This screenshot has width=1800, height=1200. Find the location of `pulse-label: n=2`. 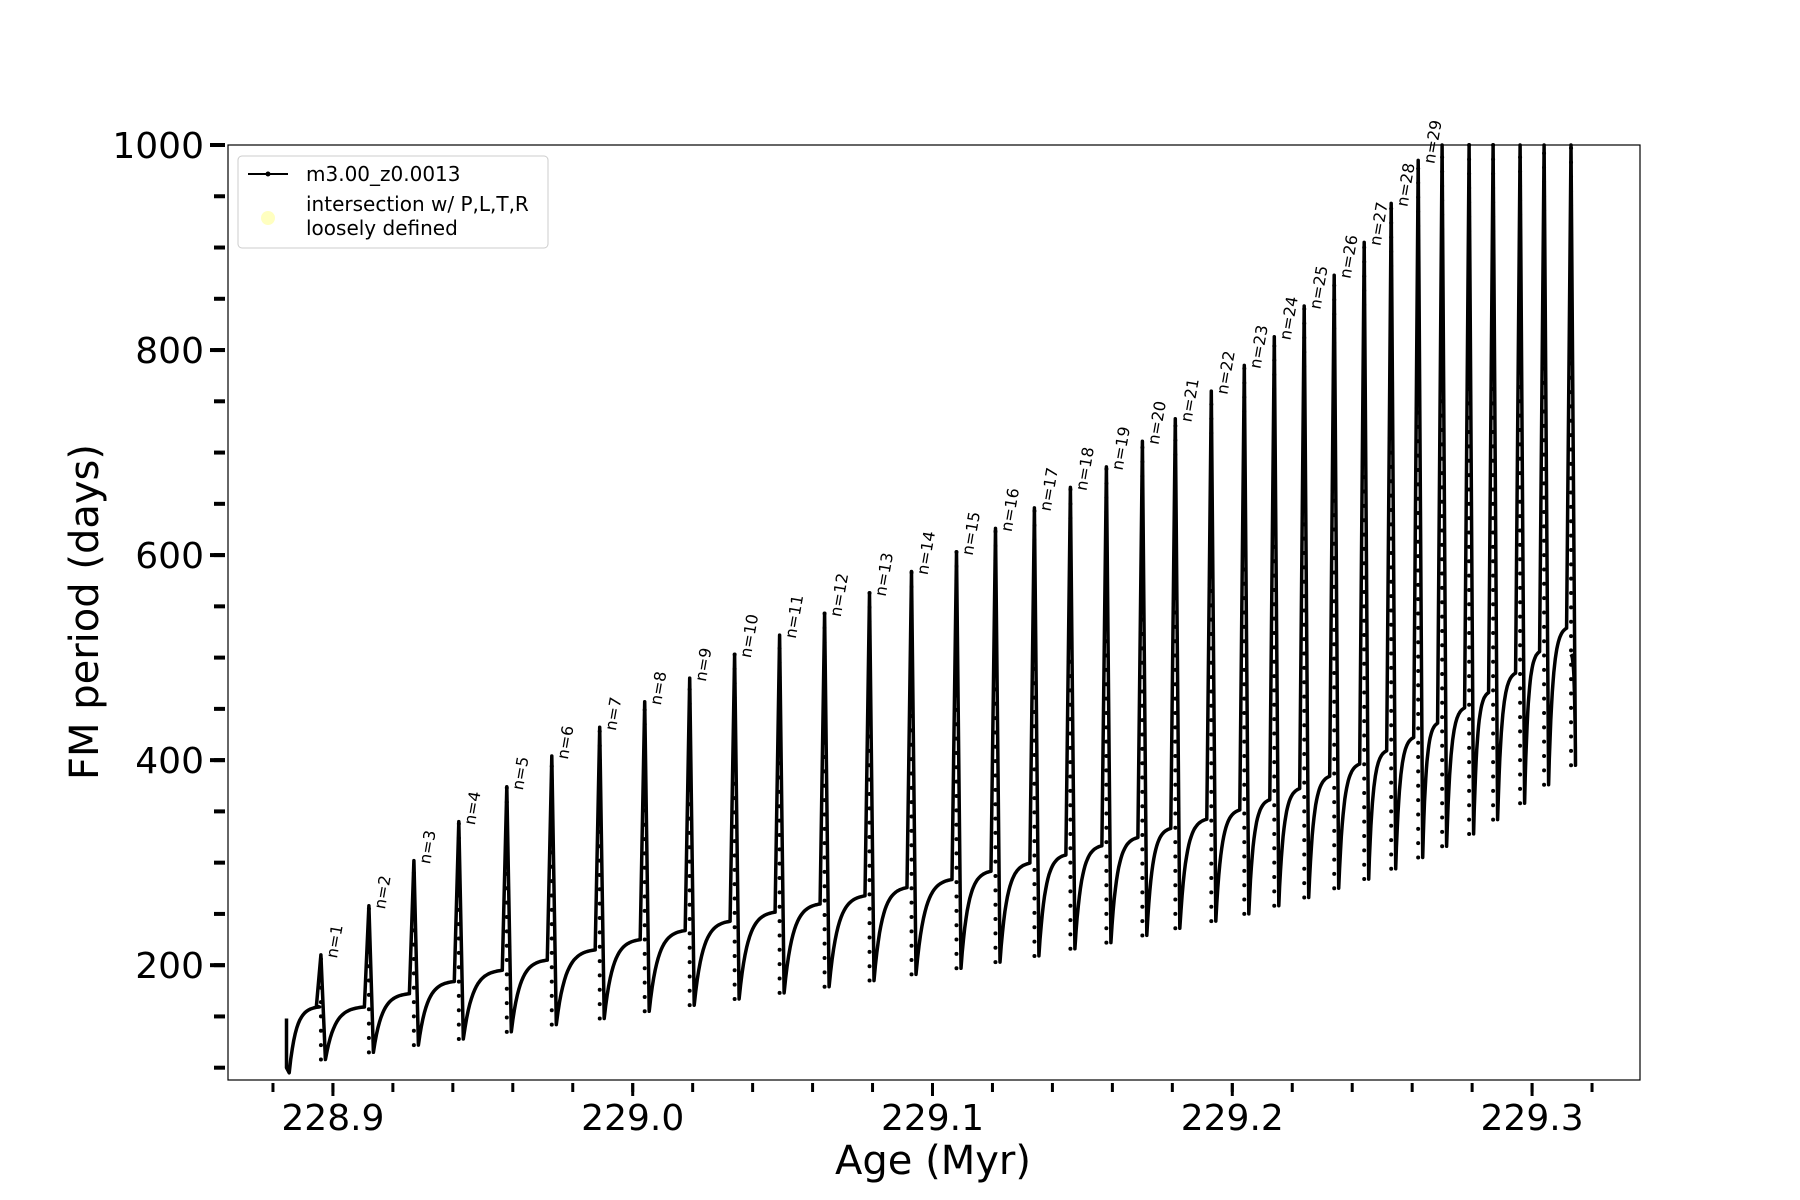

pulse-label: n=2 is located at coordinates (382, 892).